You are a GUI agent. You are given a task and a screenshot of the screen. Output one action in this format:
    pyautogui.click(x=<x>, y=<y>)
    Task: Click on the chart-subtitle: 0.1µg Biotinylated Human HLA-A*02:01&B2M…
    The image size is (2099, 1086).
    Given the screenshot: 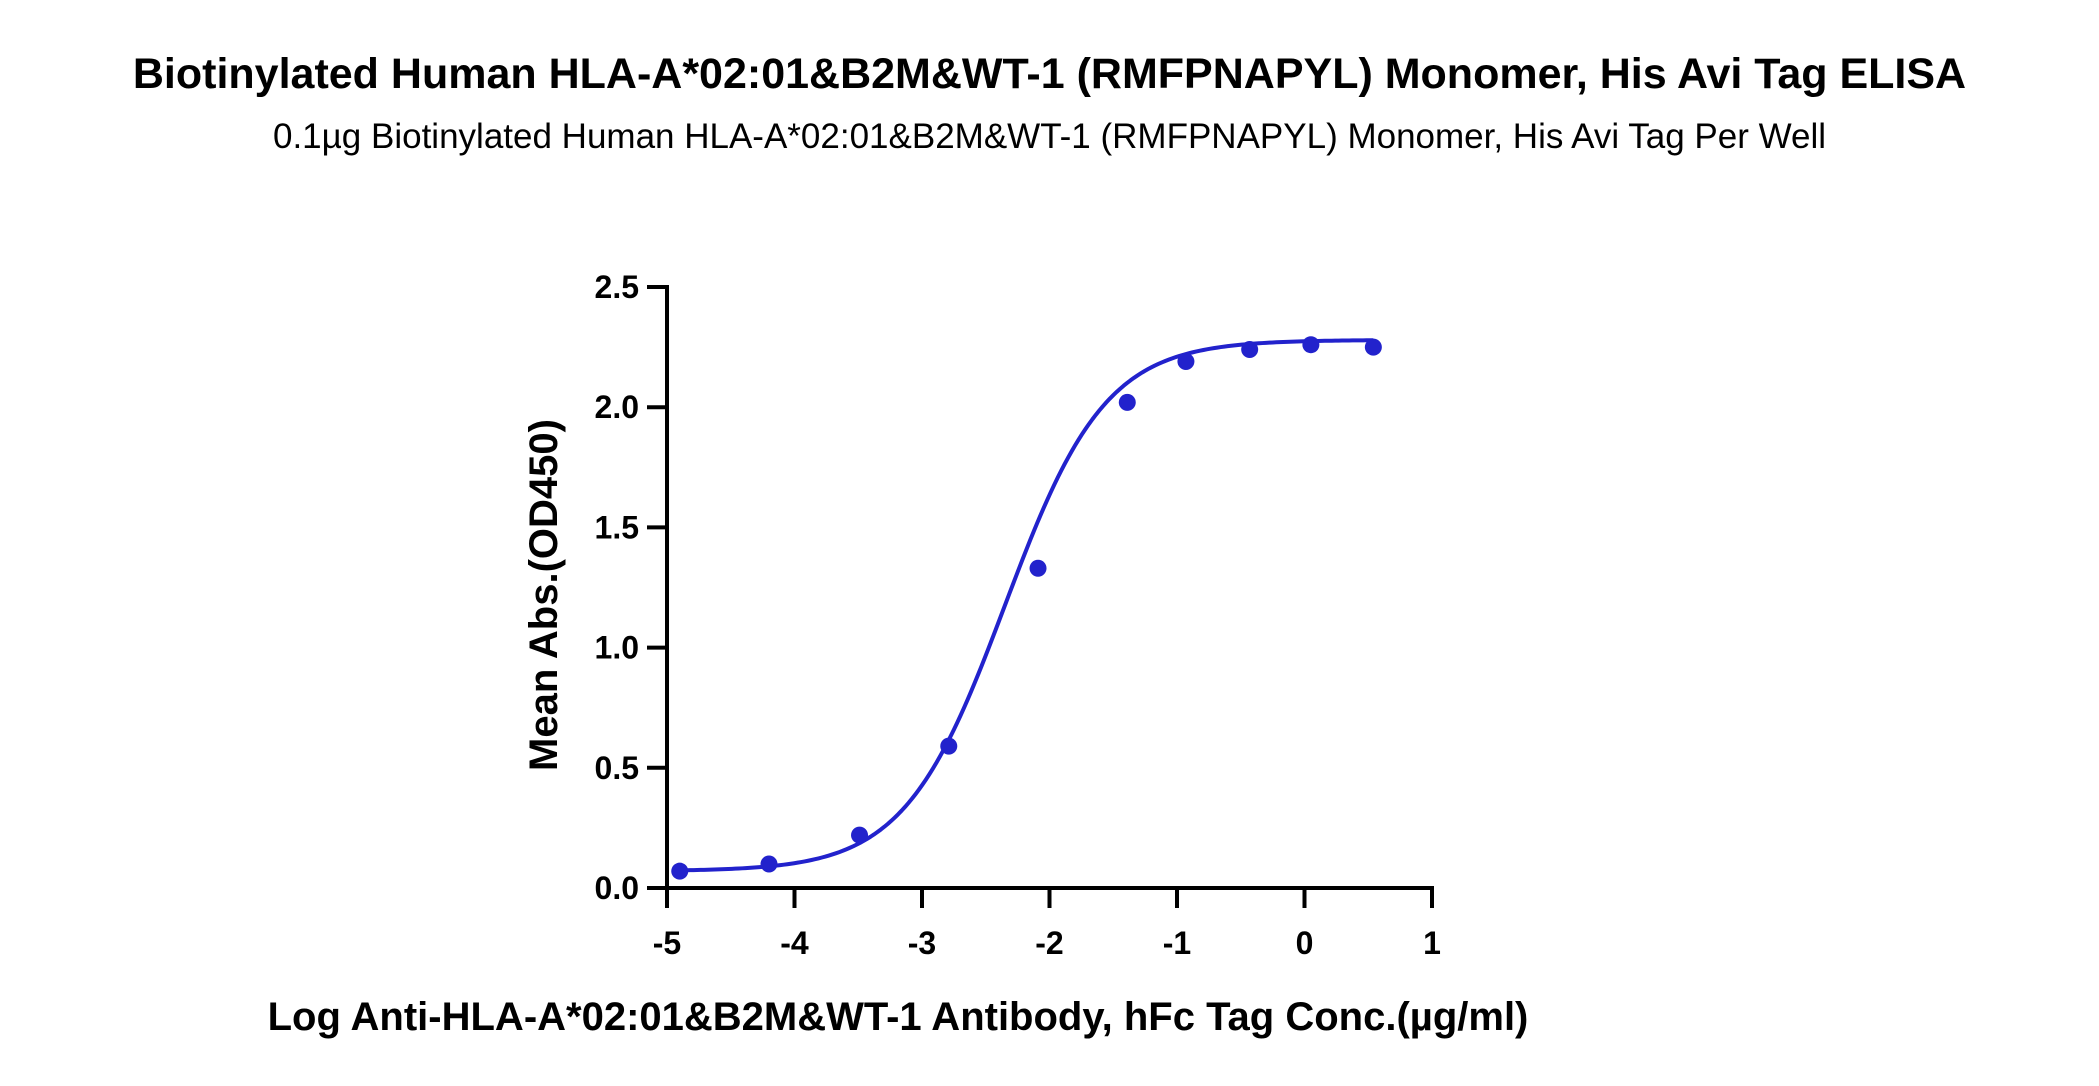 What is the action you would take?
    pyautogui.click(x=1049, y=136)
    